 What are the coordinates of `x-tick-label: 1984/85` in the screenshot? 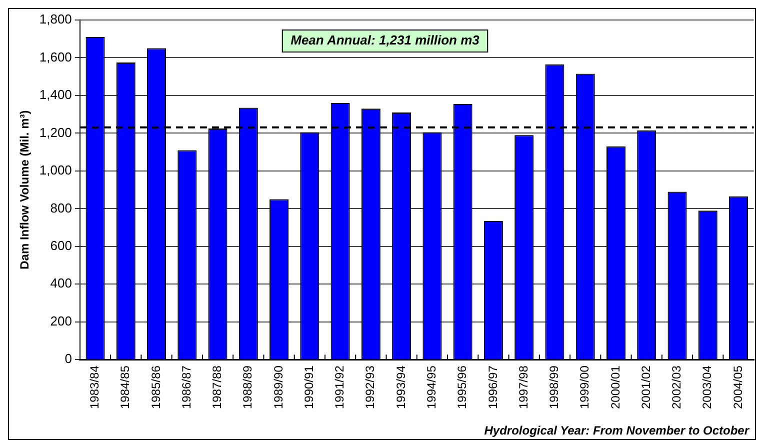 It's located at (125, 387).